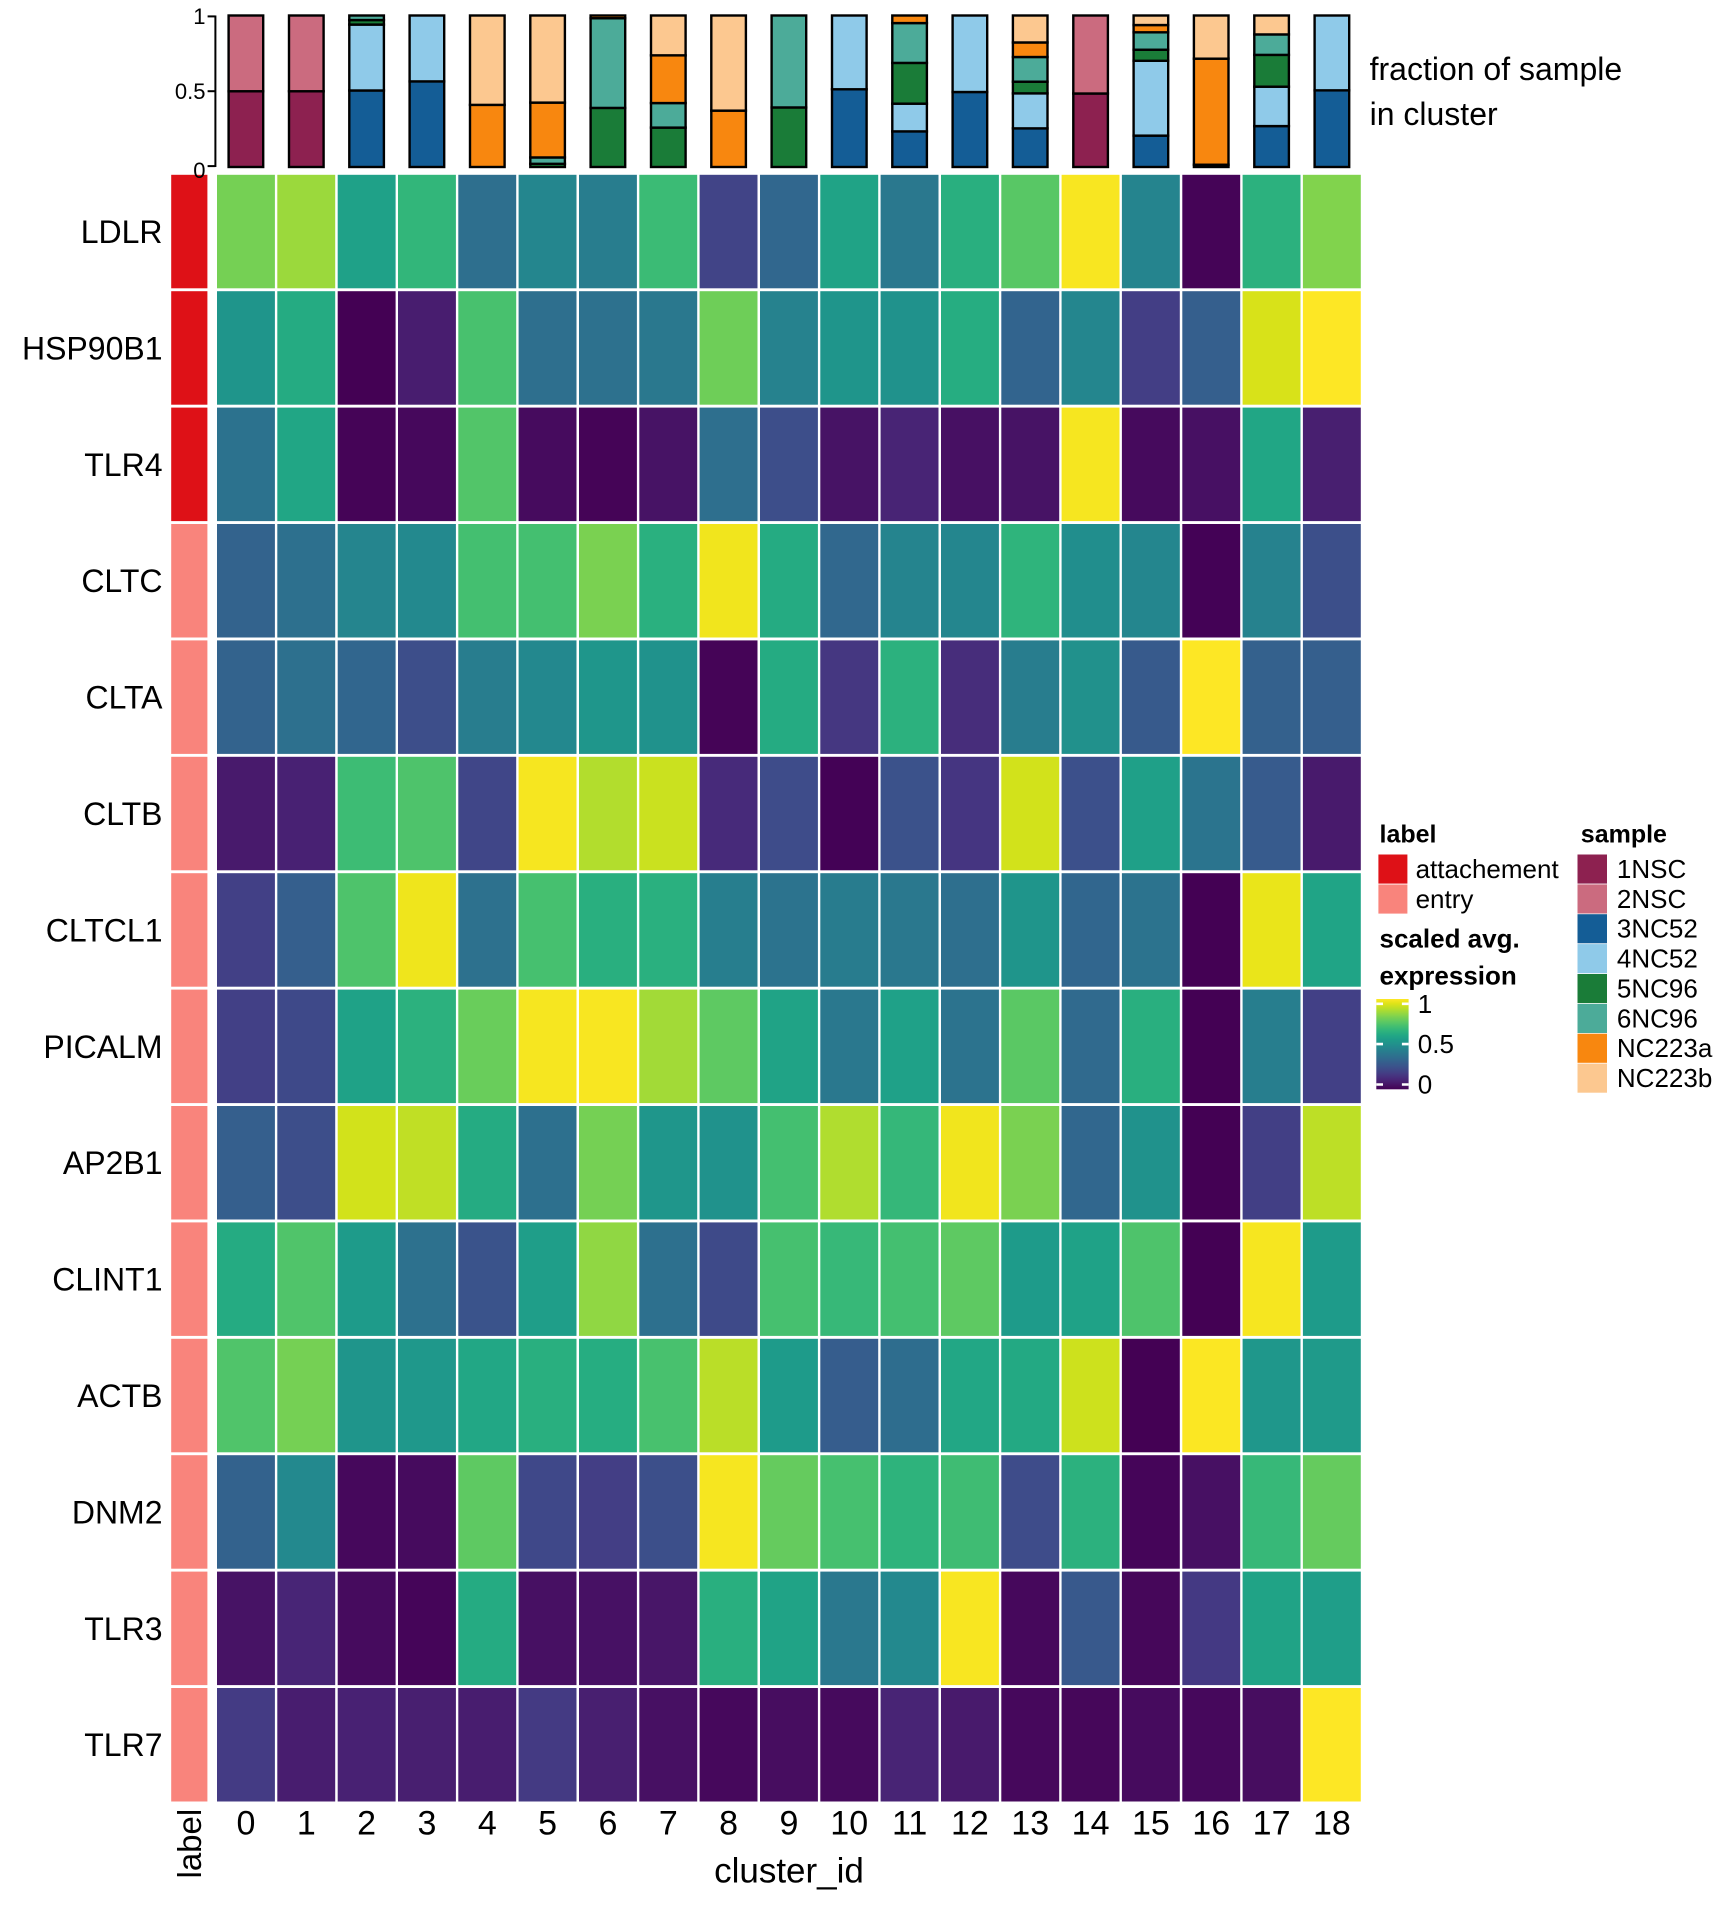 The height and width of the screenshot is (1920, 1728). What do you see at coordinates (1434, 114) in the screenshot?
I see `svg-text: in cluster` at bounding box center [1434, 114].